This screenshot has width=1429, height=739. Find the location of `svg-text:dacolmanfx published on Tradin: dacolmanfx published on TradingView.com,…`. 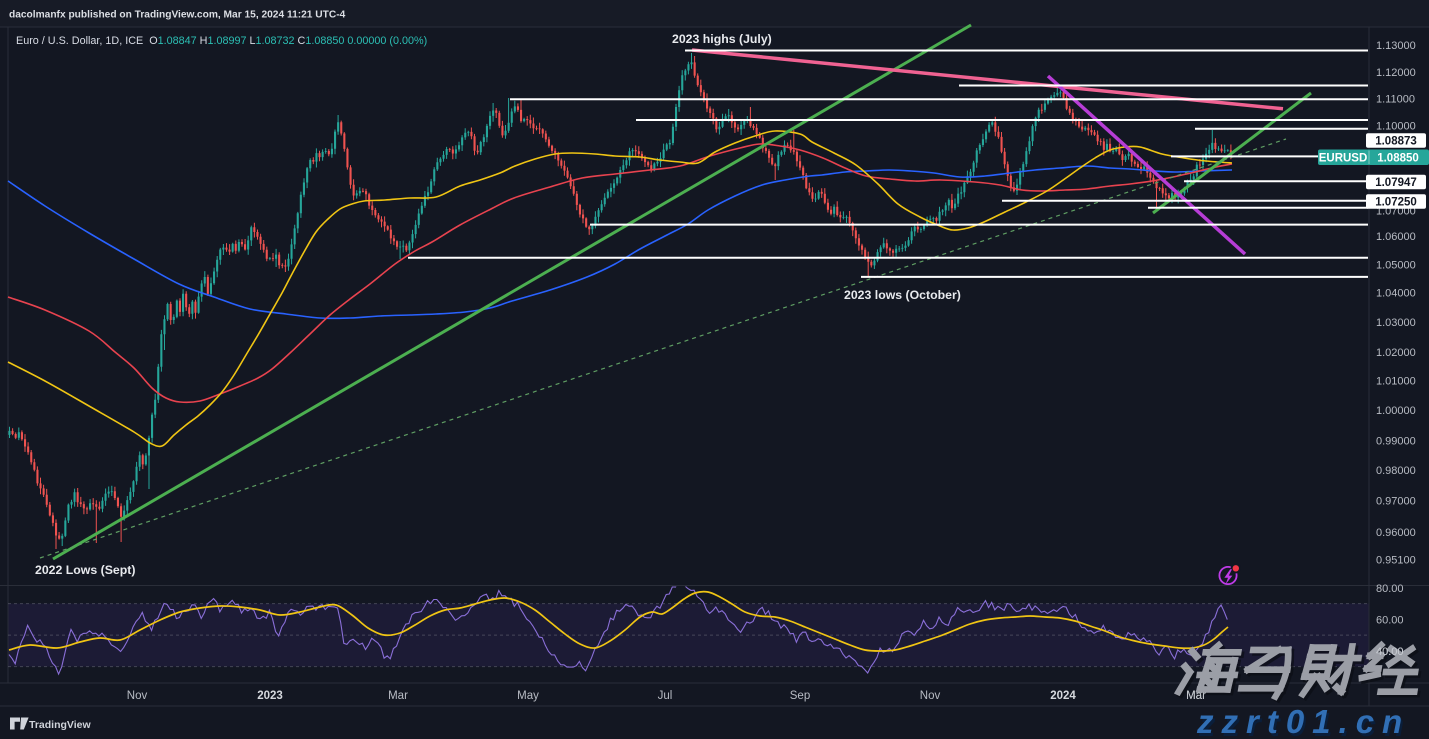

svg-text:dacolmanfx published on Tradin: dacolmanfx published on TradingView.com,… is located at coordinates (177, 15).